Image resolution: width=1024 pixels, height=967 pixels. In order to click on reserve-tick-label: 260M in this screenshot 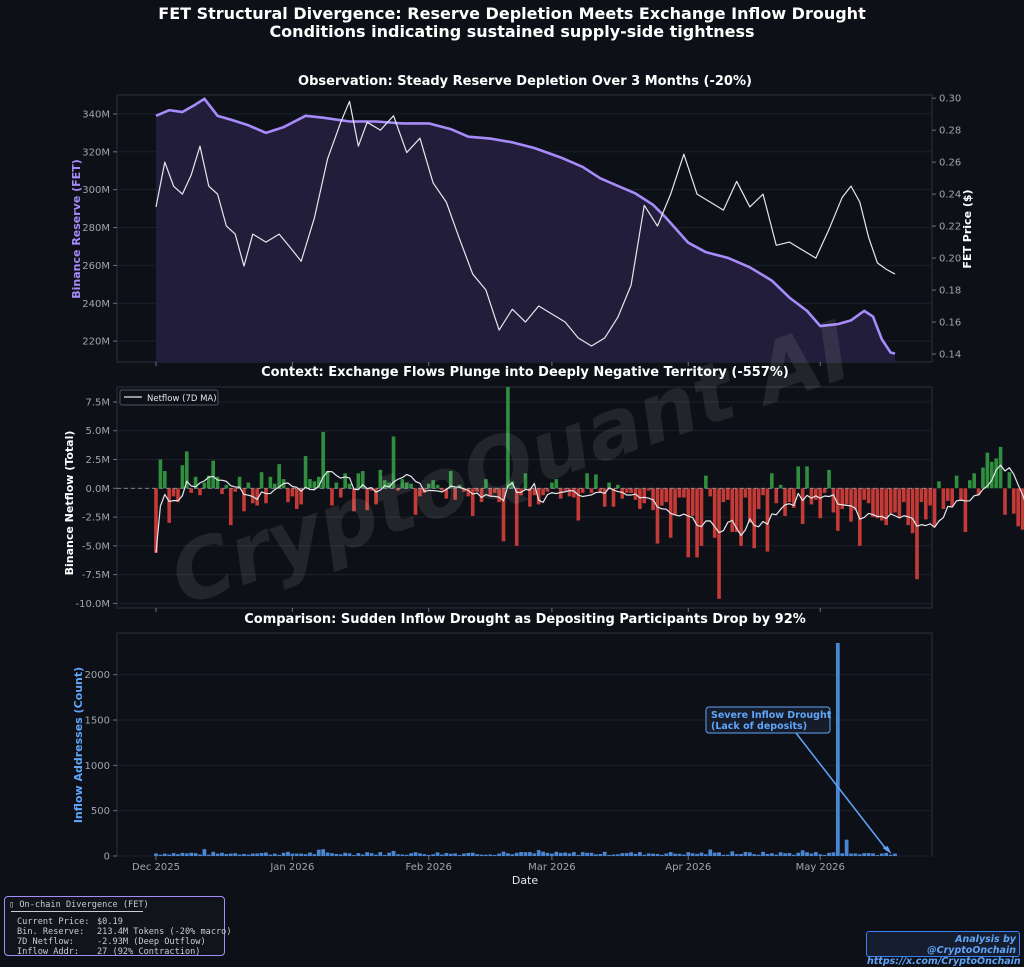, I will do `click(96, 266)`.